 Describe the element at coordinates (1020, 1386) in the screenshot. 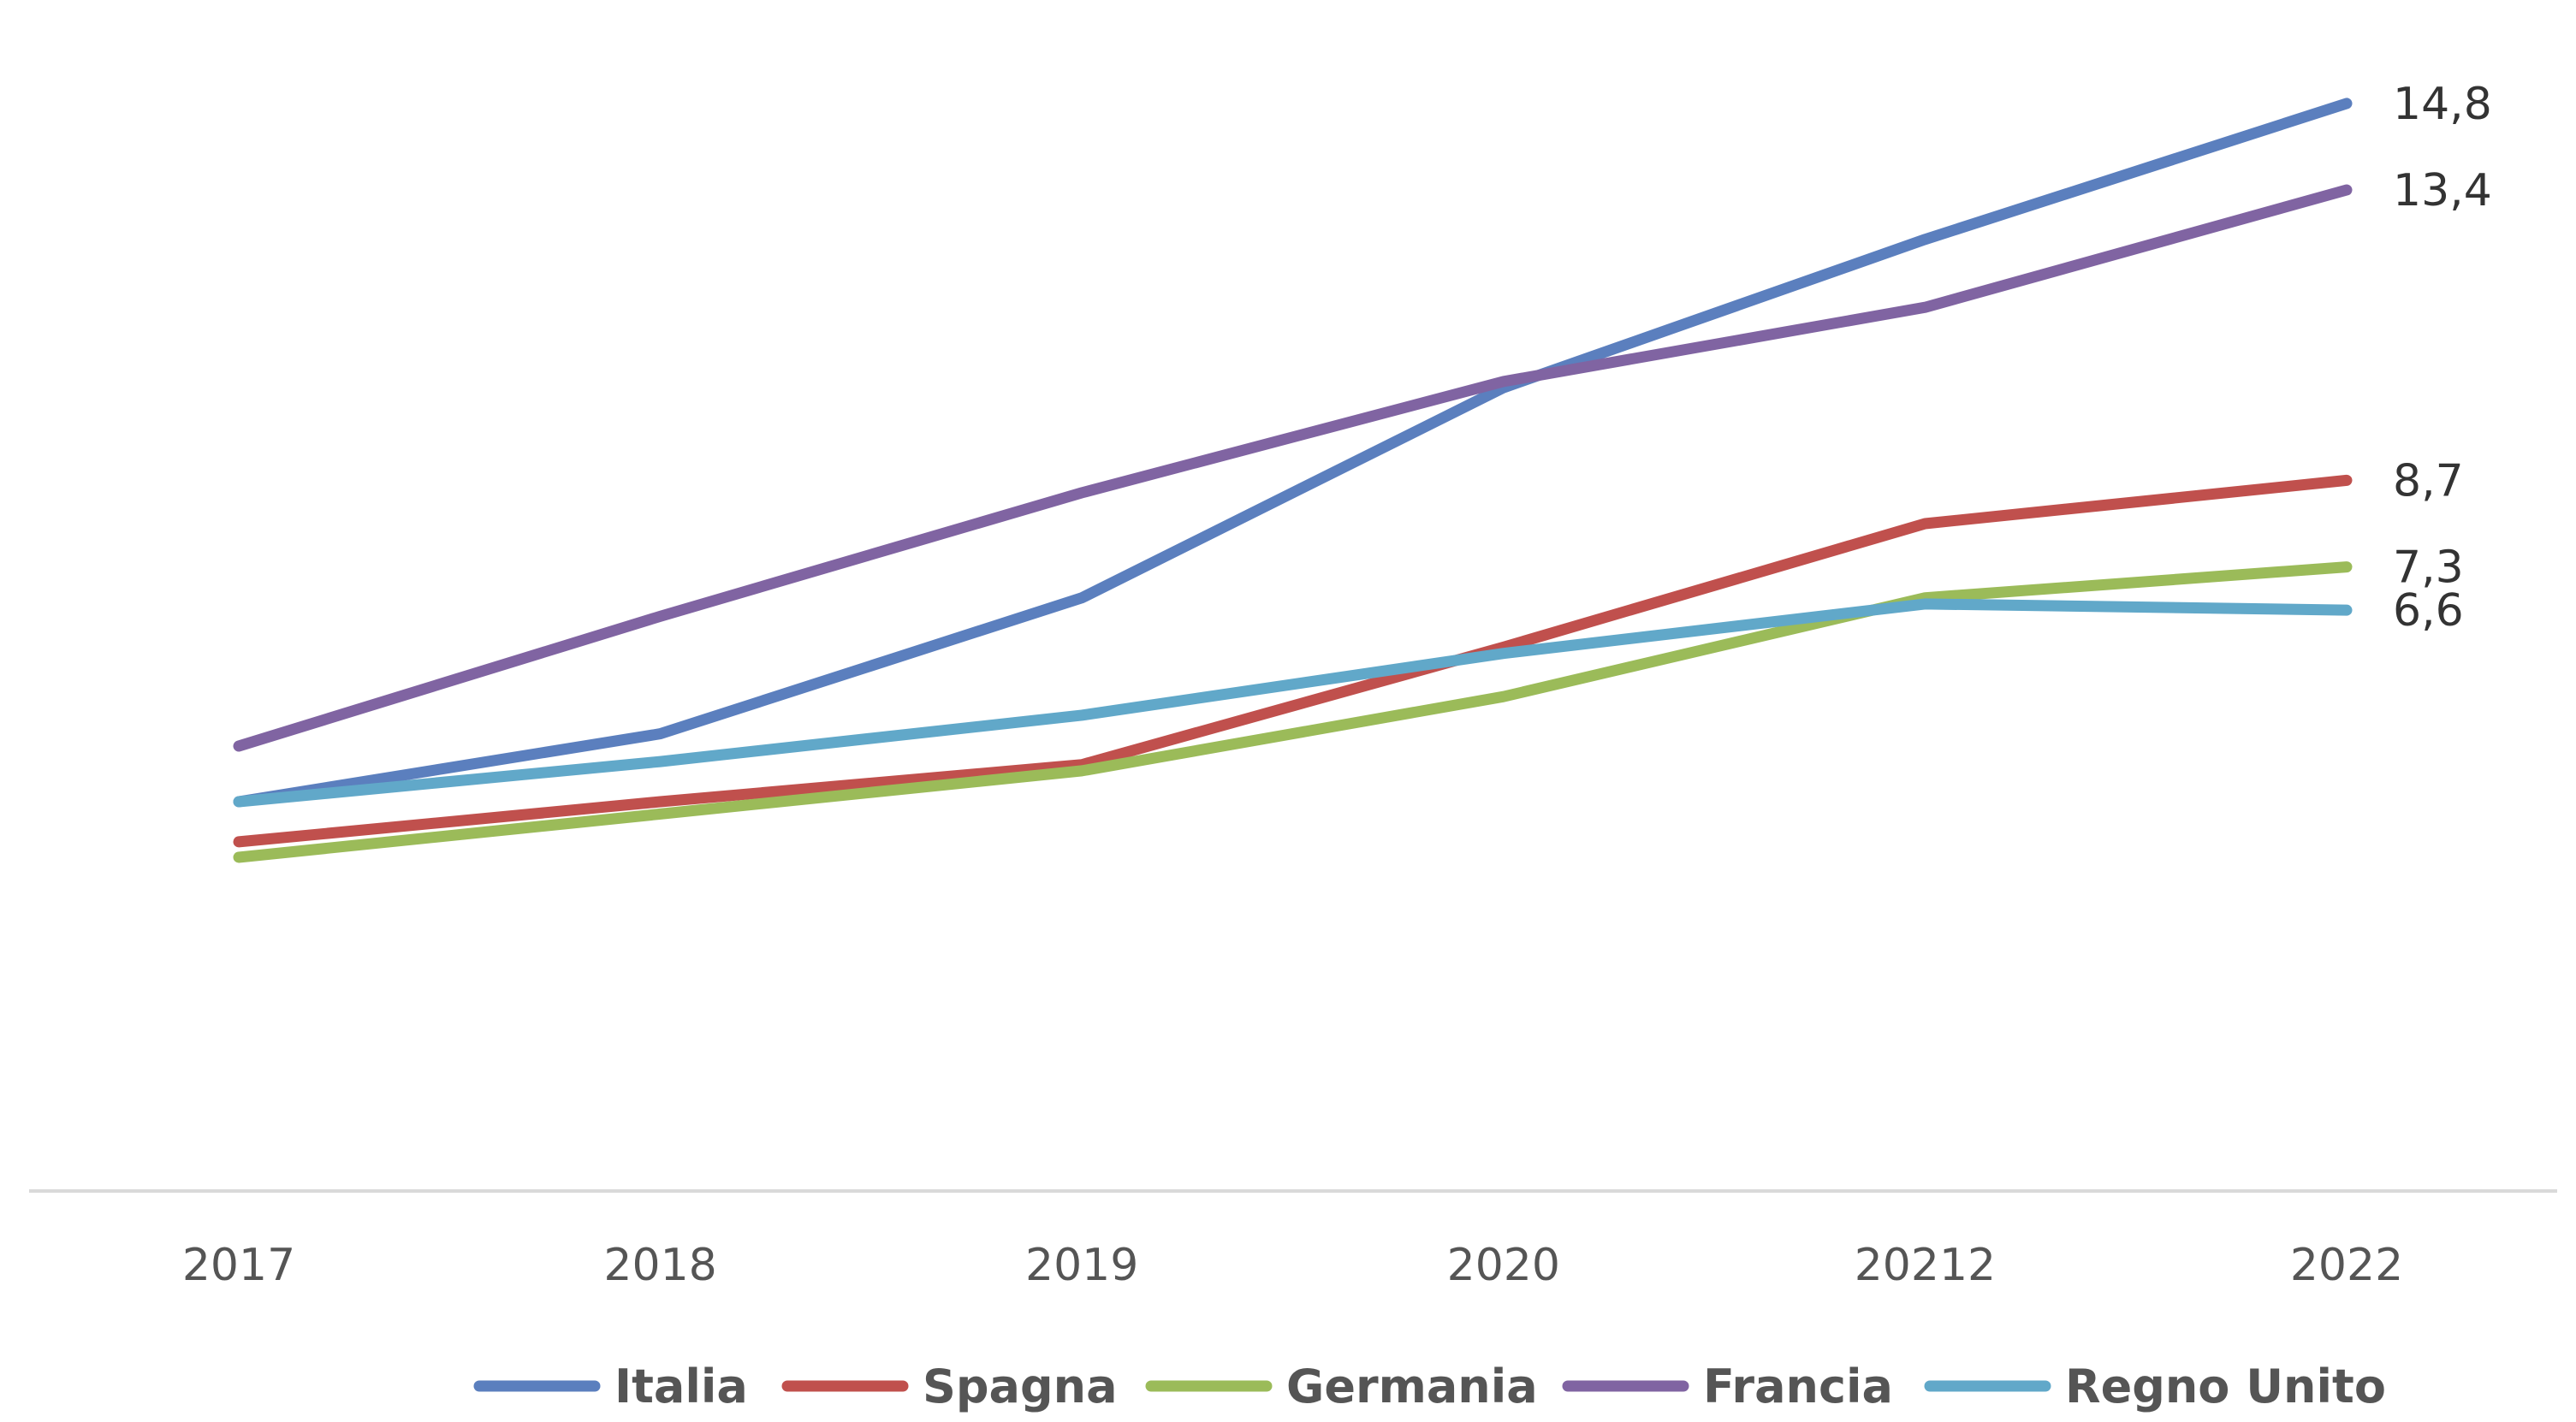

I see `legend-label-spagna: Spagna` at that location.